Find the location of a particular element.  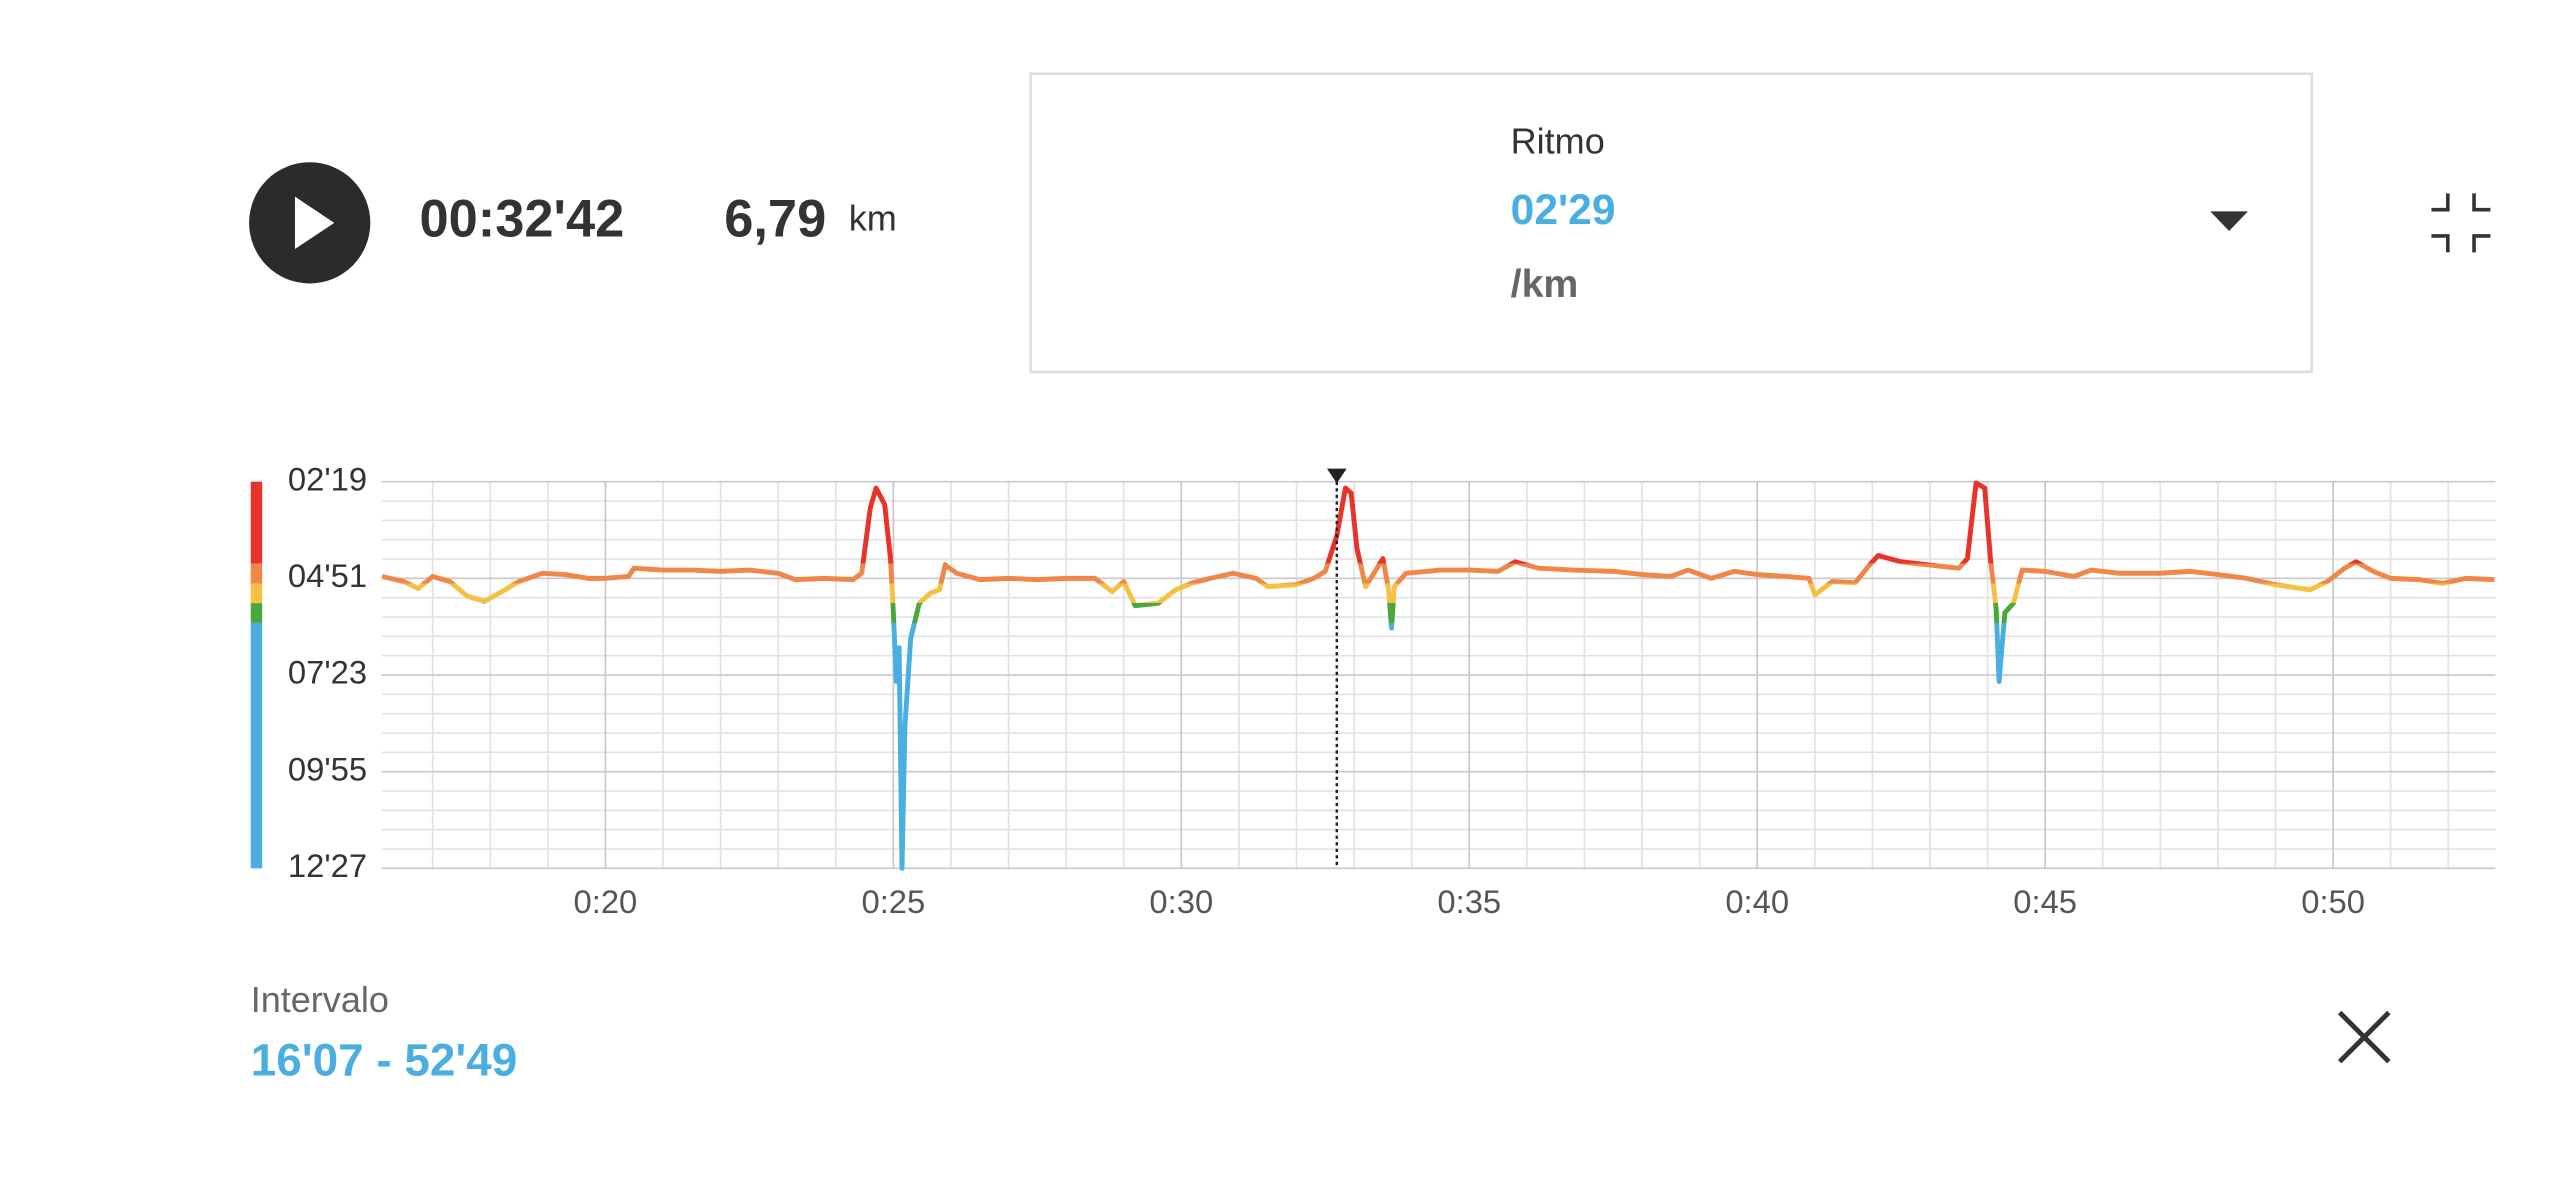

x-tick-label: 0:25 is located at coordinates (893, 901).